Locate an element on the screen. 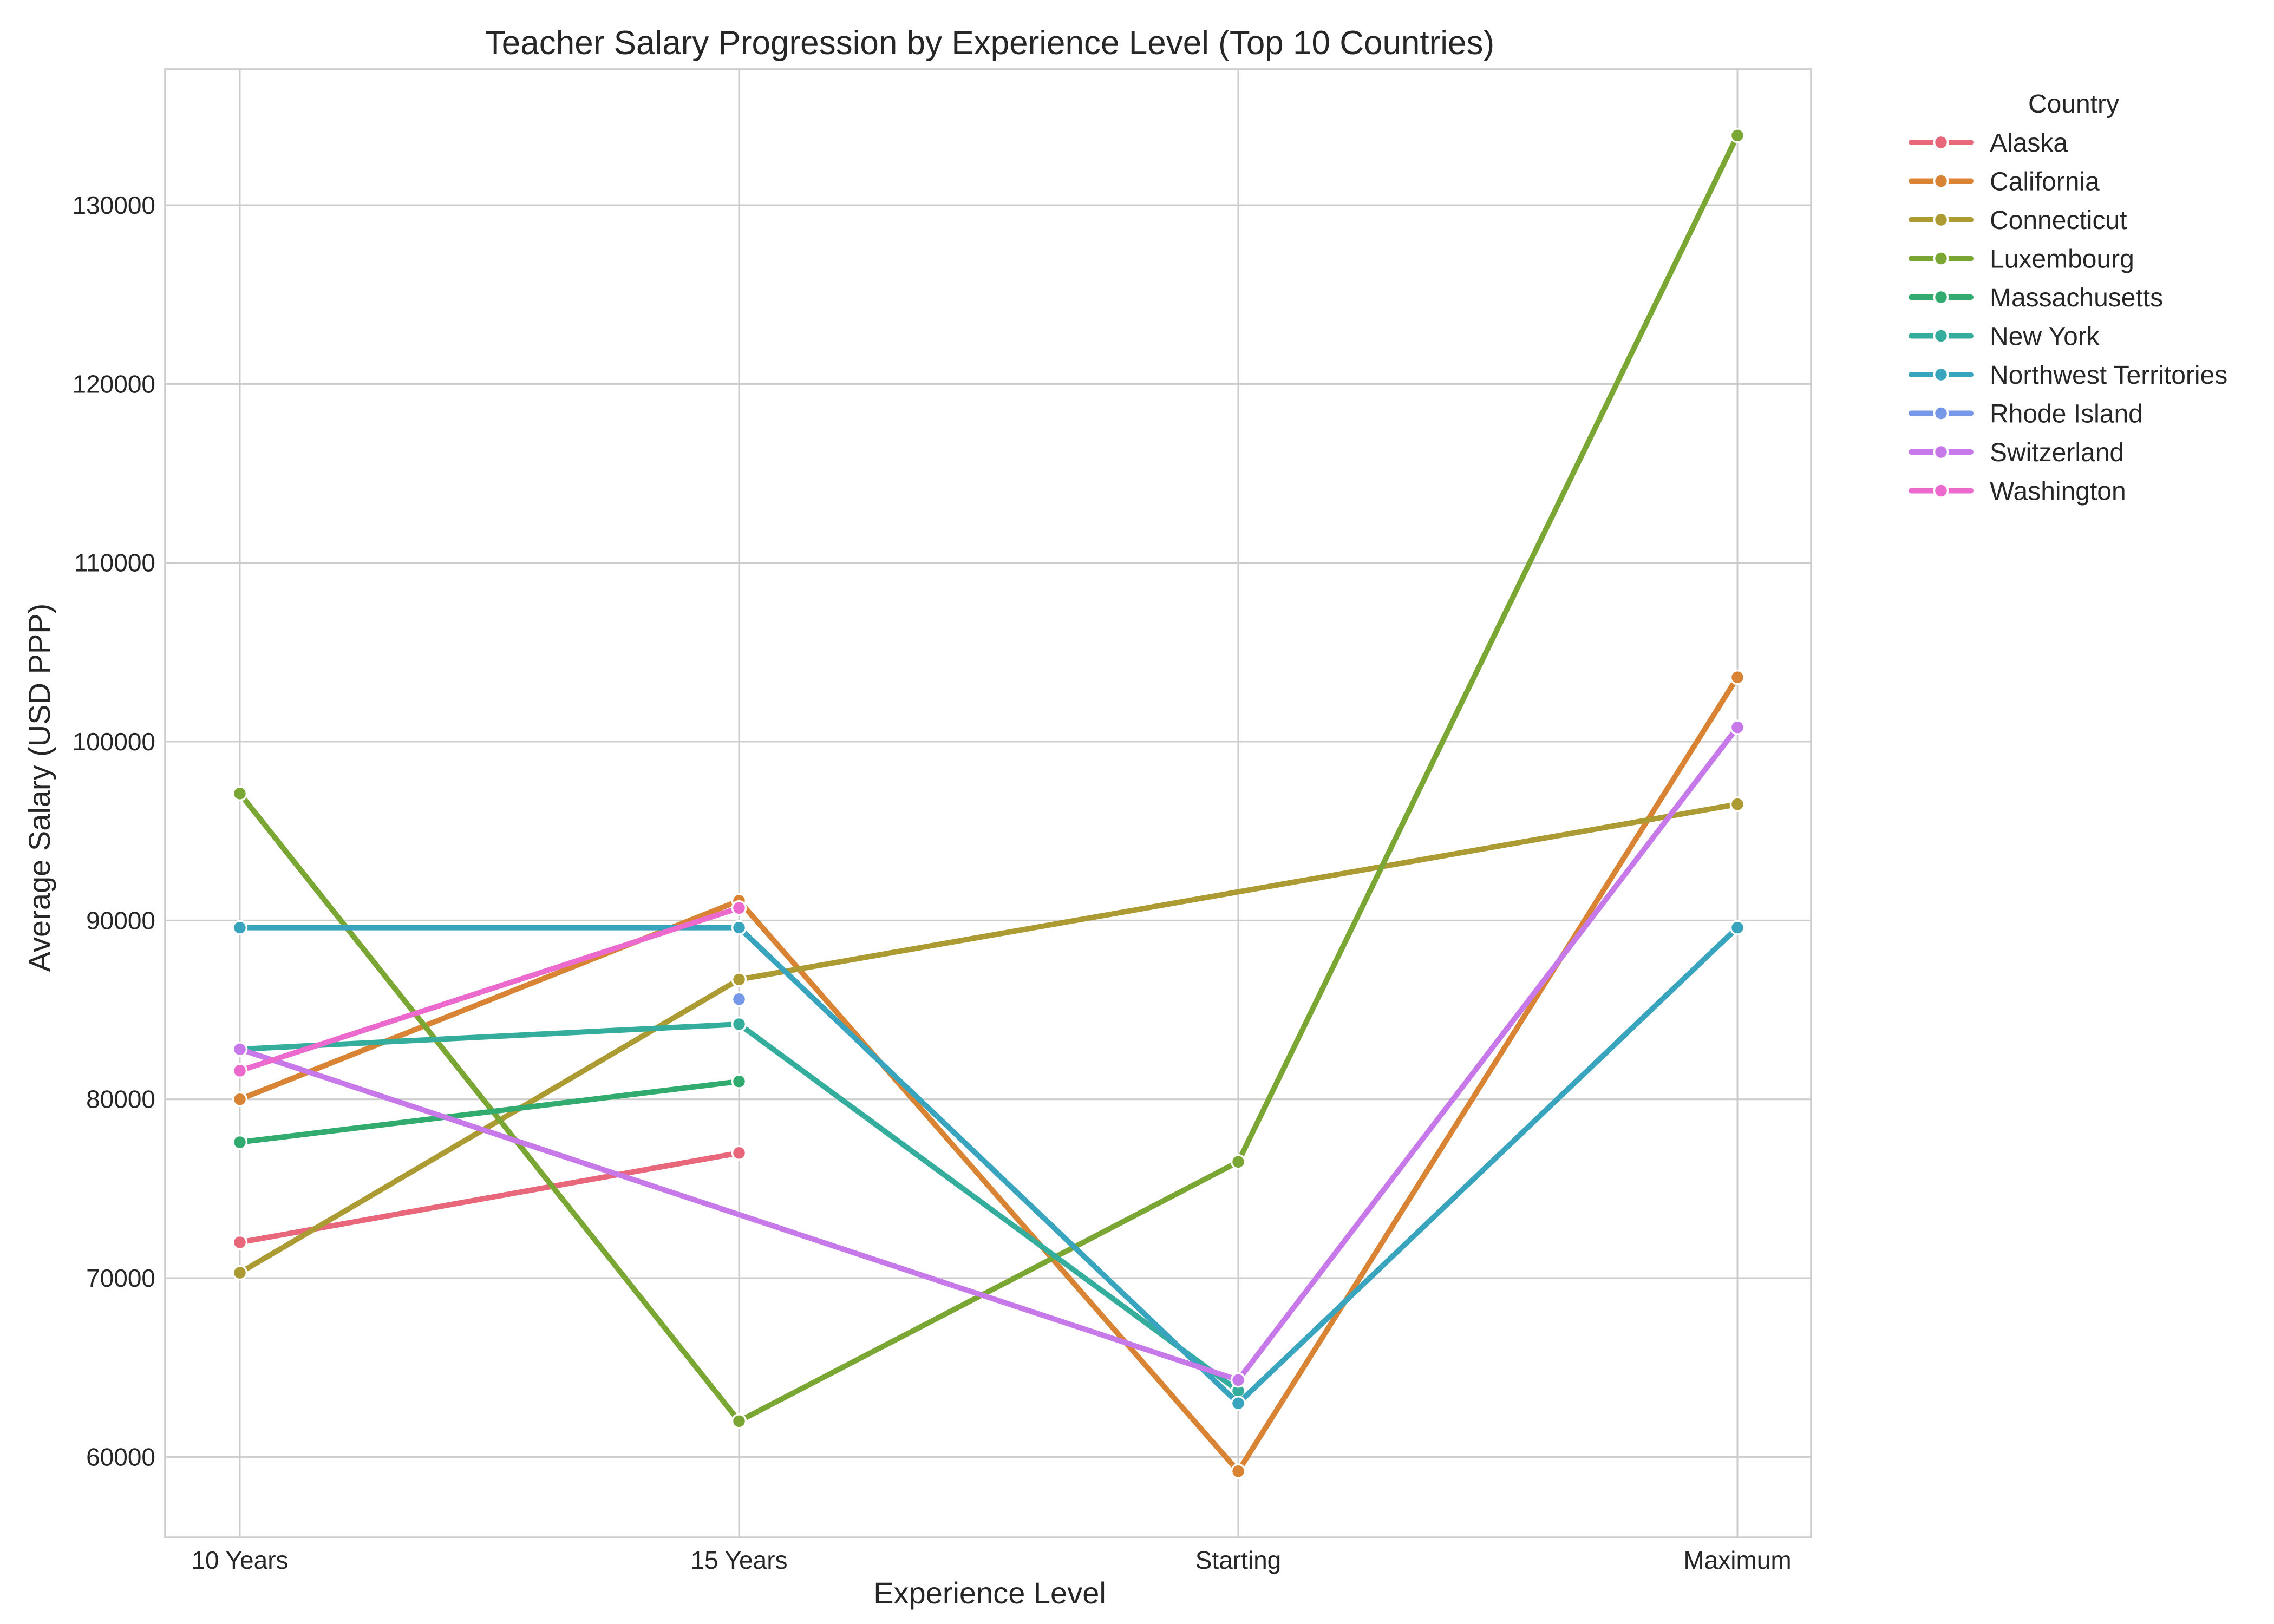 Image resolution: width=2274 pixels, height=1624 pixels. legend-label: Connecticut is located at coordinates (2058, 220).